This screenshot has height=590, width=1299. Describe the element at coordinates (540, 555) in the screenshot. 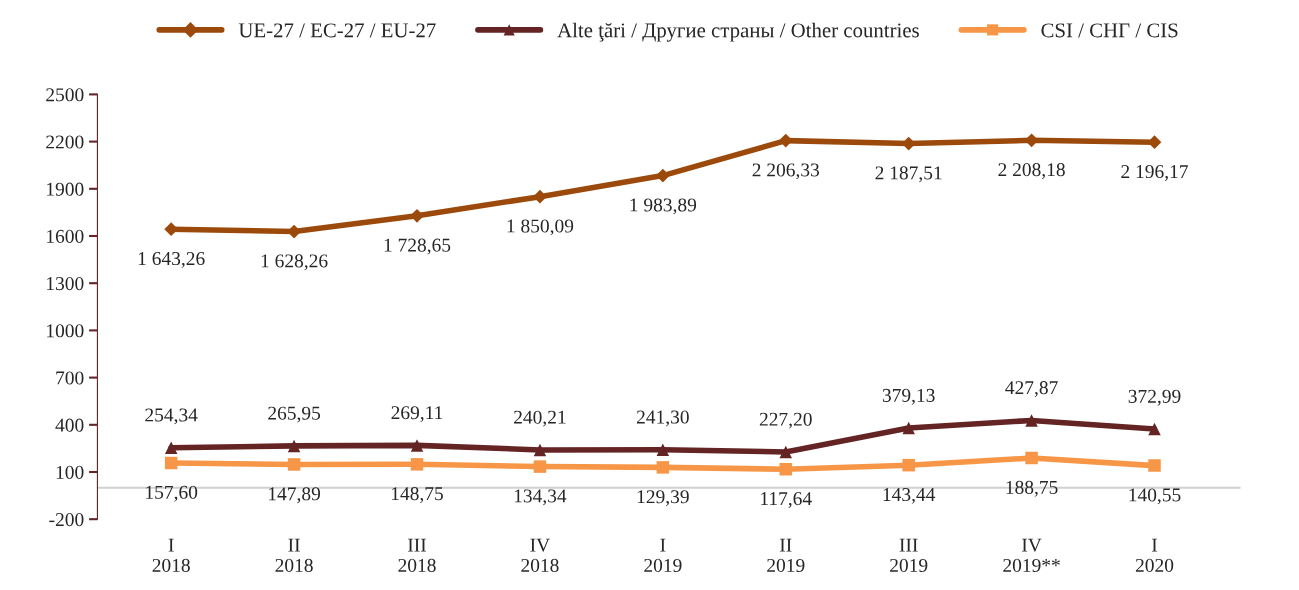

I see `x-tick-label: IV 2018` at that location.